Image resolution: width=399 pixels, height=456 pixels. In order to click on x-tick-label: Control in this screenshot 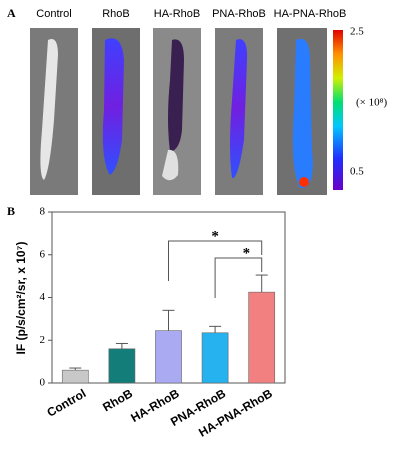, I will do `click(66, 402)`.